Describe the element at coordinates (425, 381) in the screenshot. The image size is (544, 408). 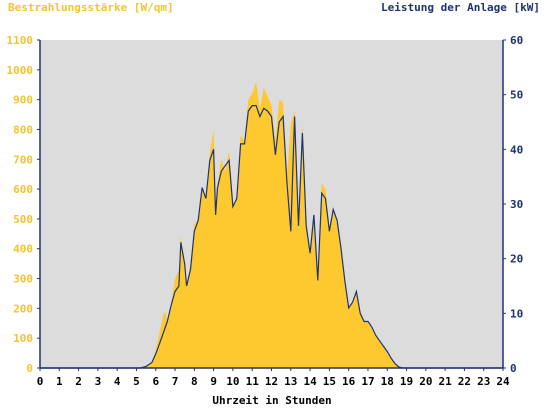
I see `x-tick-label: 20` at that location.